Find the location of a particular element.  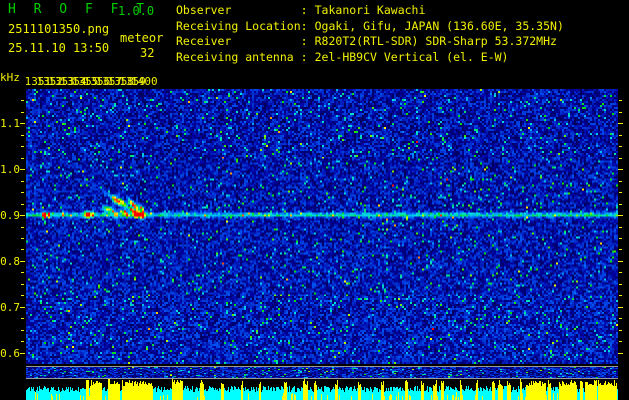

echo-count-label: 32 is located at coordinates (147, 53).